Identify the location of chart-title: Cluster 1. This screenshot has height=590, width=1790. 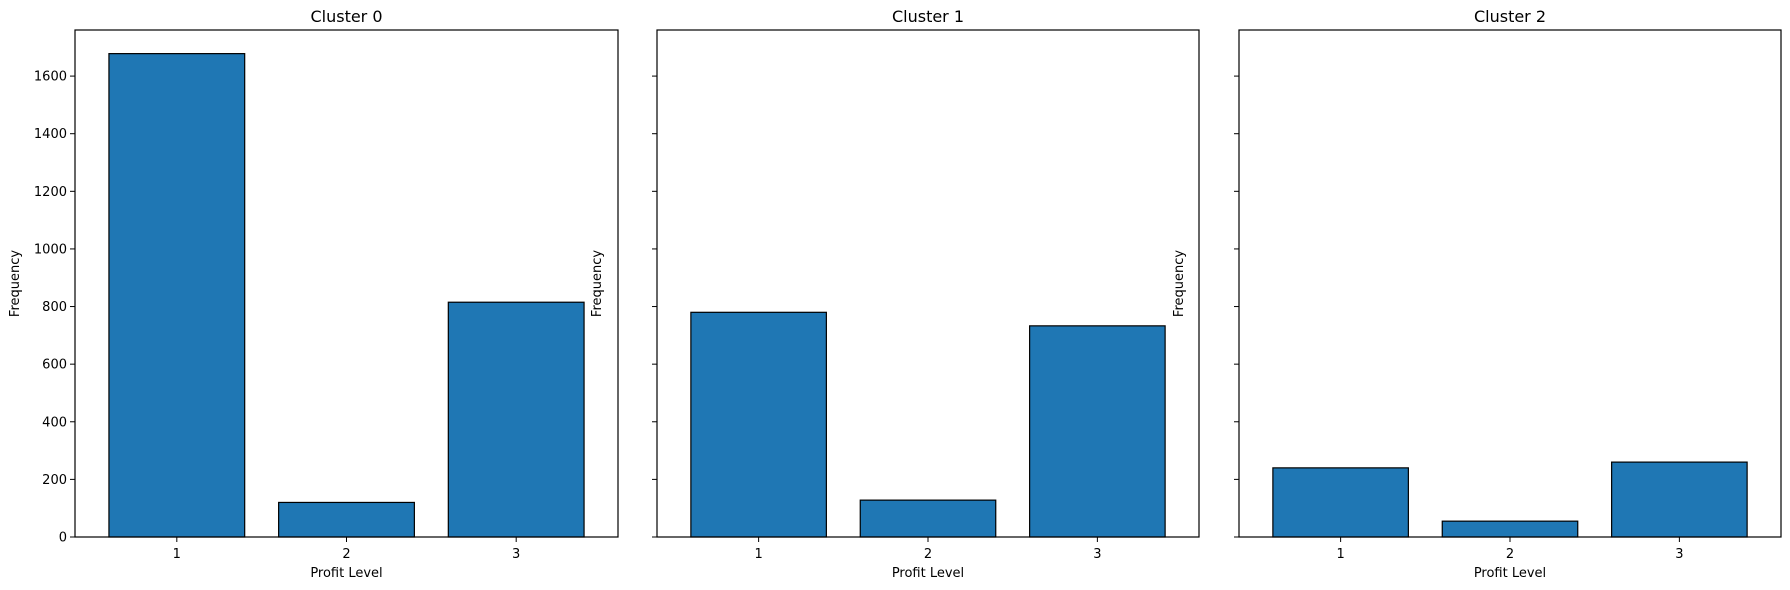
(928, 16).